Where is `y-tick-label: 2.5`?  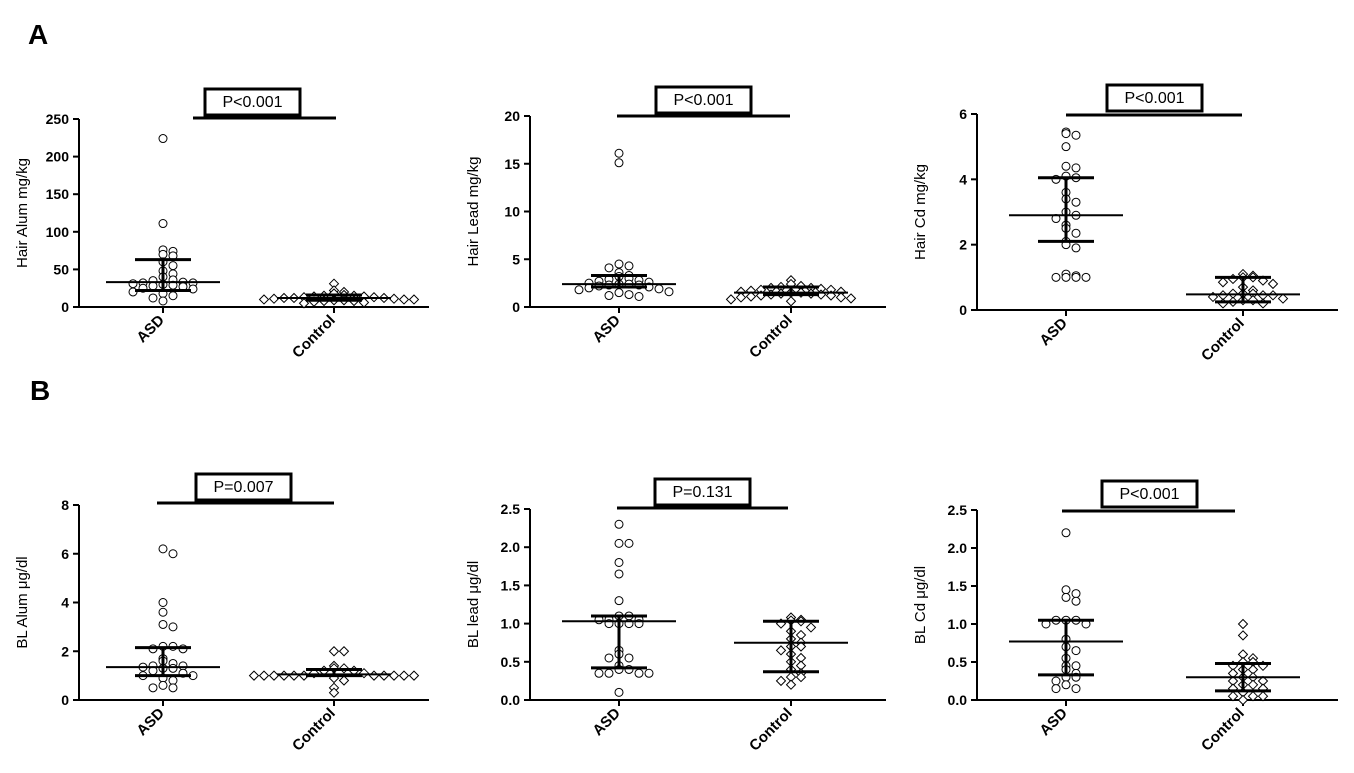 y-tick-label: 2.5 is located at coordinates (958, 510).